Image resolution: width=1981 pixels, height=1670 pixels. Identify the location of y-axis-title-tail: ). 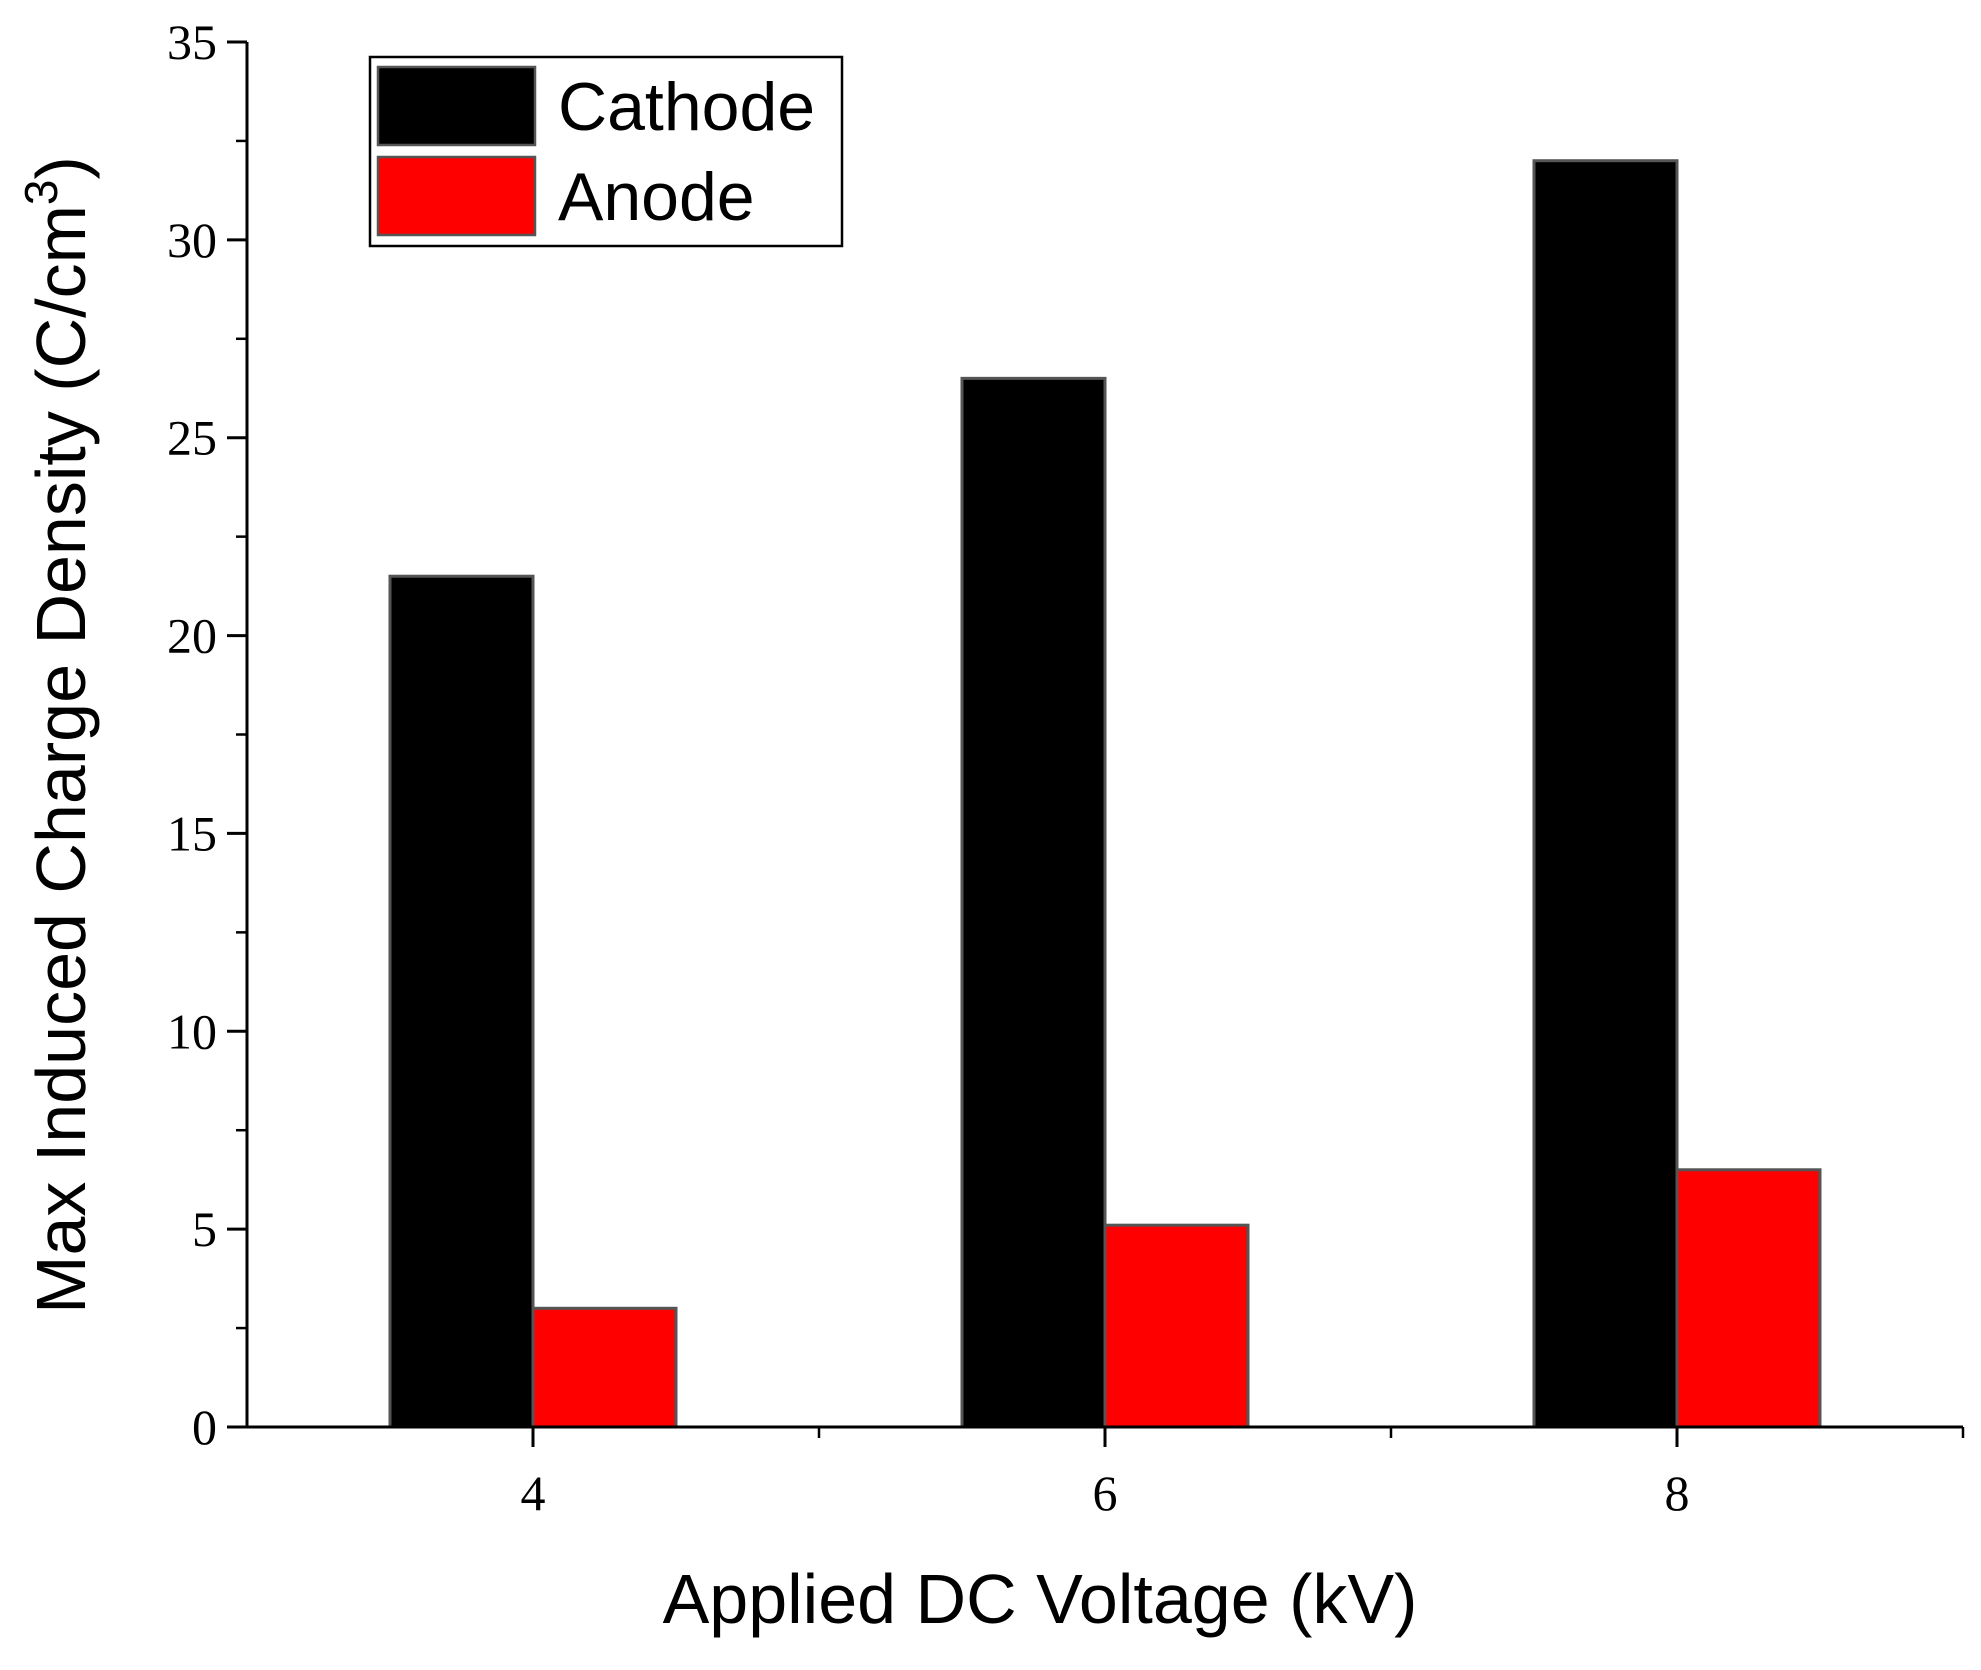
(61, 167).